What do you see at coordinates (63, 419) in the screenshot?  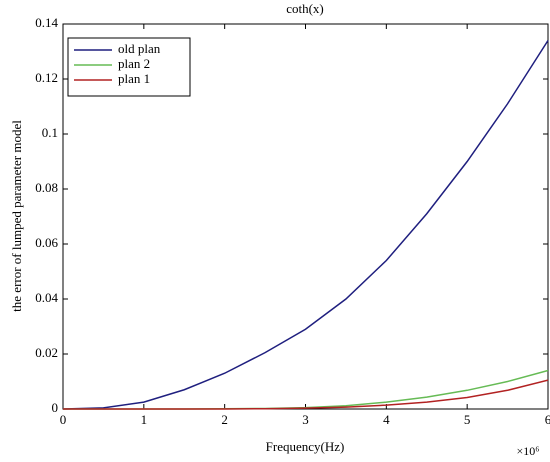 I see `x-tick-label: 0` at bounding box center [63, 419].